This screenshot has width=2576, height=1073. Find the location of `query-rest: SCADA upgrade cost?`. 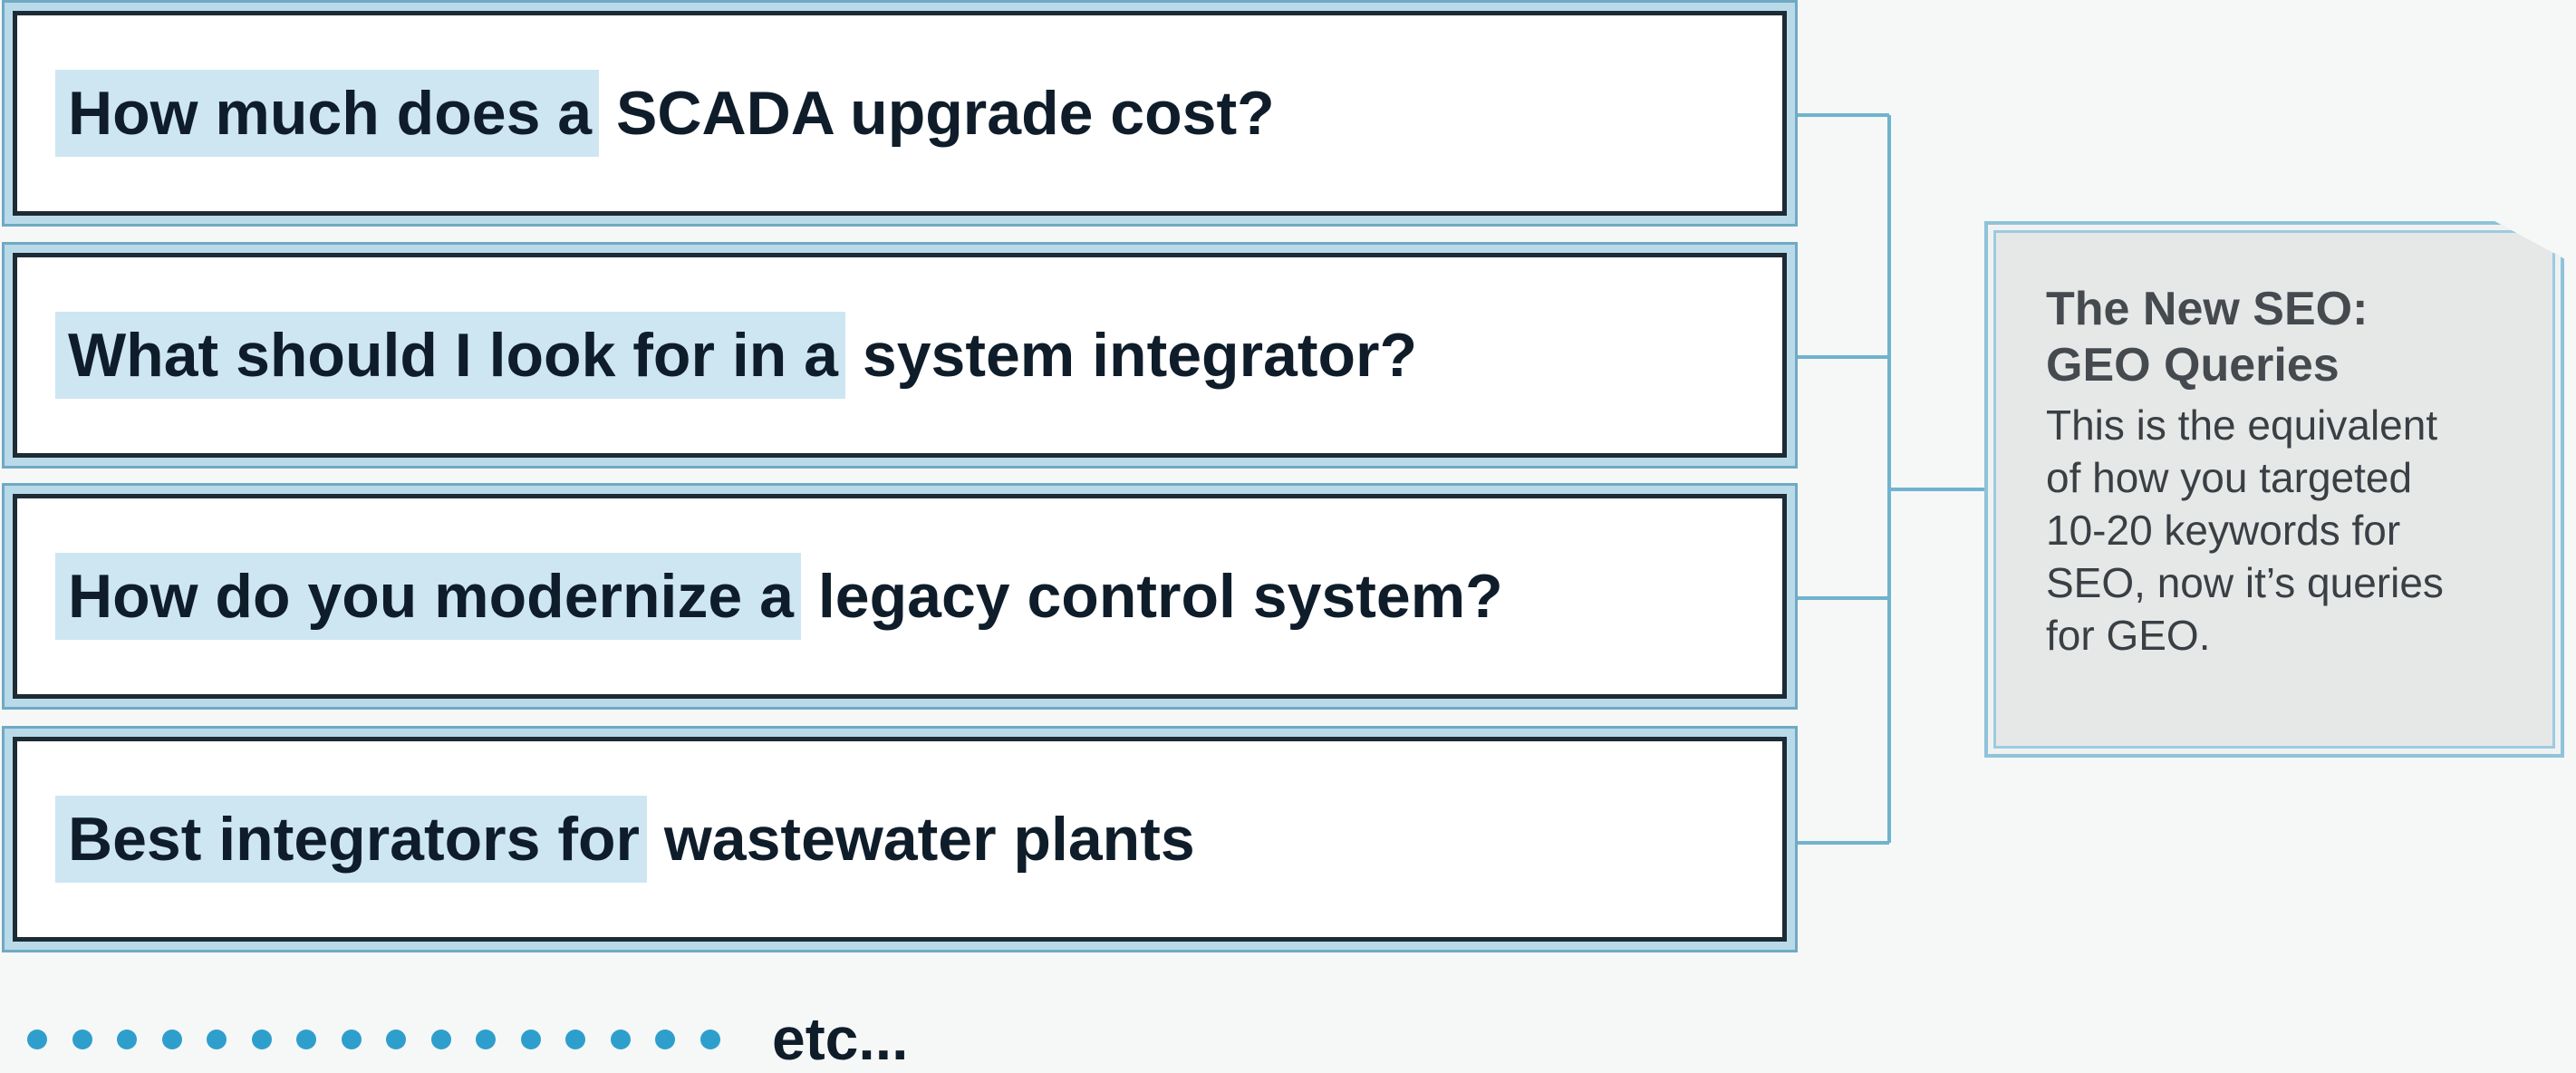

query-rest: SCADA upgrade cost? is located at coordinates (945, 113).